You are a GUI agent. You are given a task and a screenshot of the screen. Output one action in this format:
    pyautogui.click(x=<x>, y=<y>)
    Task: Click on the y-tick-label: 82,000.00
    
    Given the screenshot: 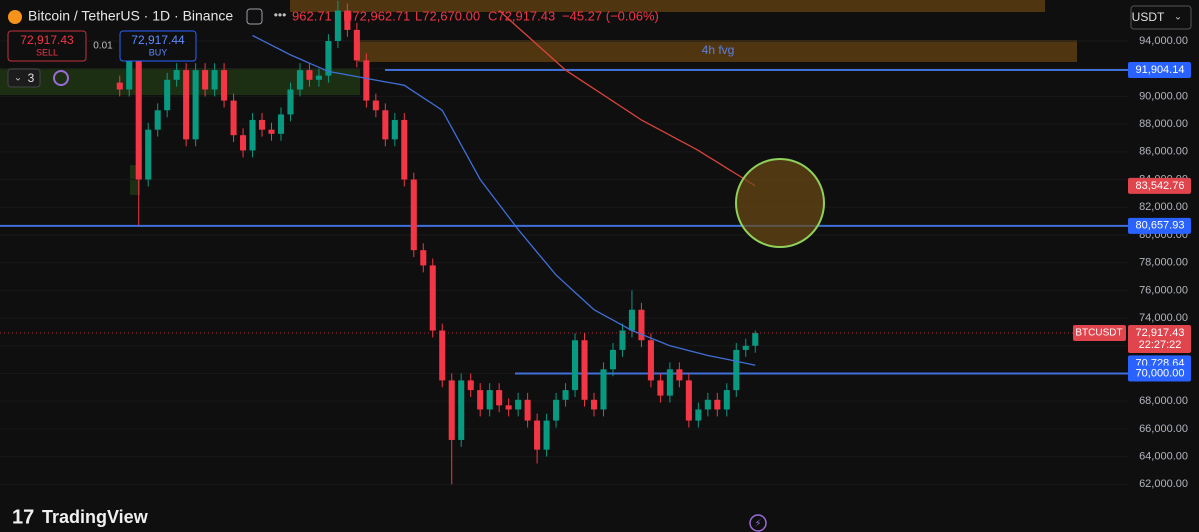 What is the action you would take?
    pyautogui.click(x=1163, y=207)
    